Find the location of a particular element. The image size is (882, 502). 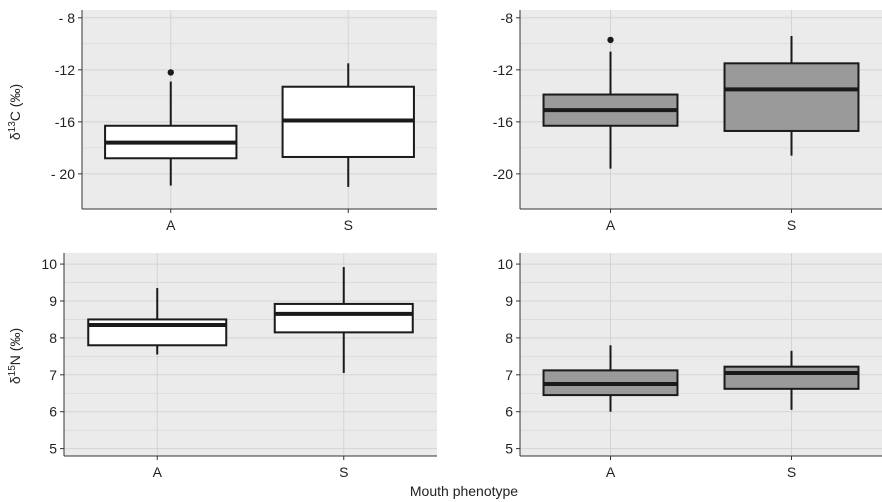

y-tick-label: -8 is located at coordinates (507, 18).